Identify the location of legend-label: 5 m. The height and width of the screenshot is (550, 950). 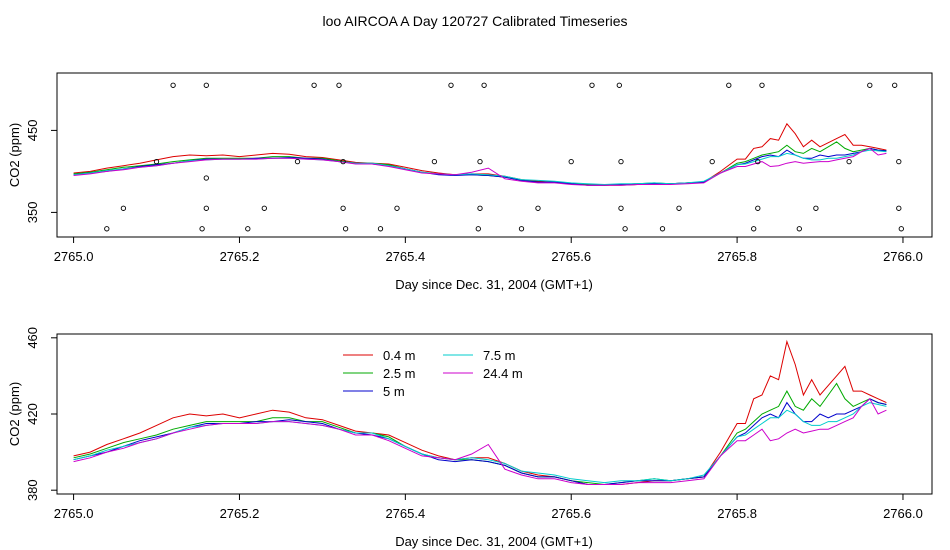
(394, 391).